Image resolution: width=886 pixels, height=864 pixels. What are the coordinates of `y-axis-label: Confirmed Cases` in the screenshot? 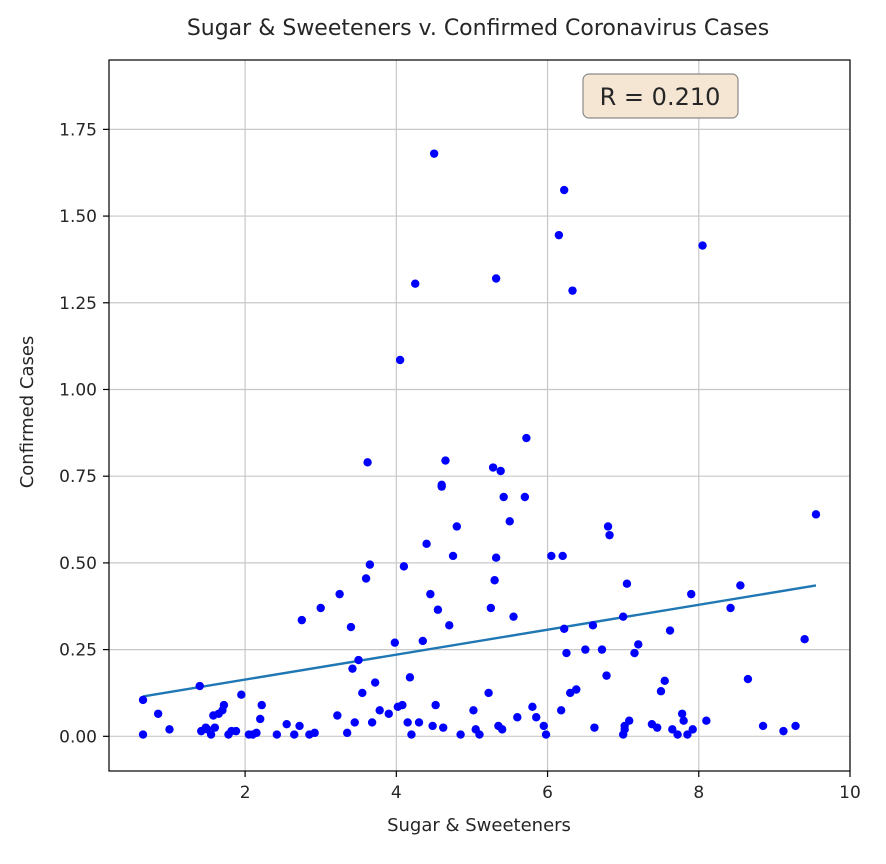 It's located at (27, 412).